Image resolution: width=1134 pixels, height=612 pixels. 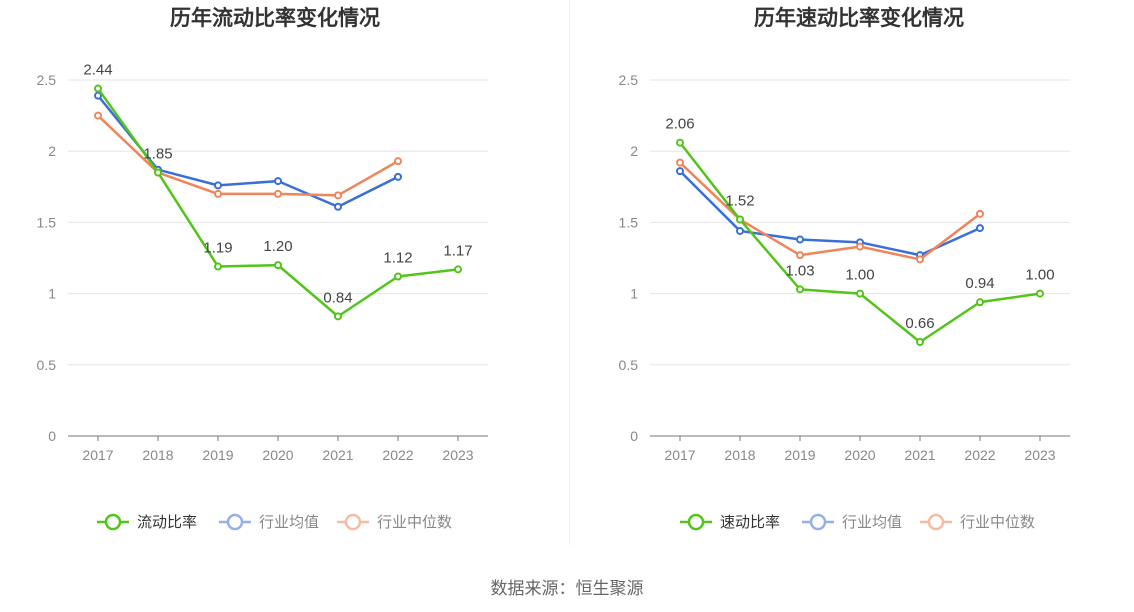 I want to click on data-label: 2.06, so click(x=679, y=124).